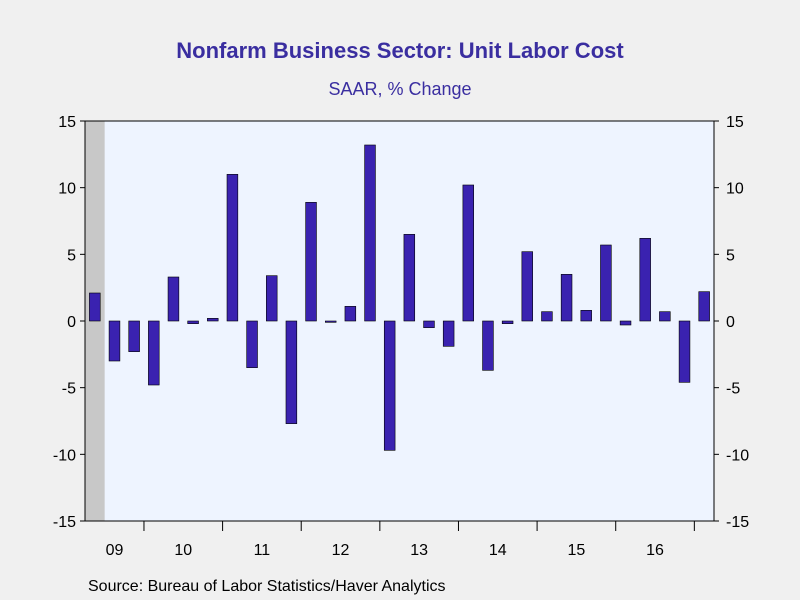 Image resolution: width=800 pixels, height=600 pixels. Describe the element at coordinates (730, 255) in the screenshot. I see `y-tick-label-right: 5` at that location.